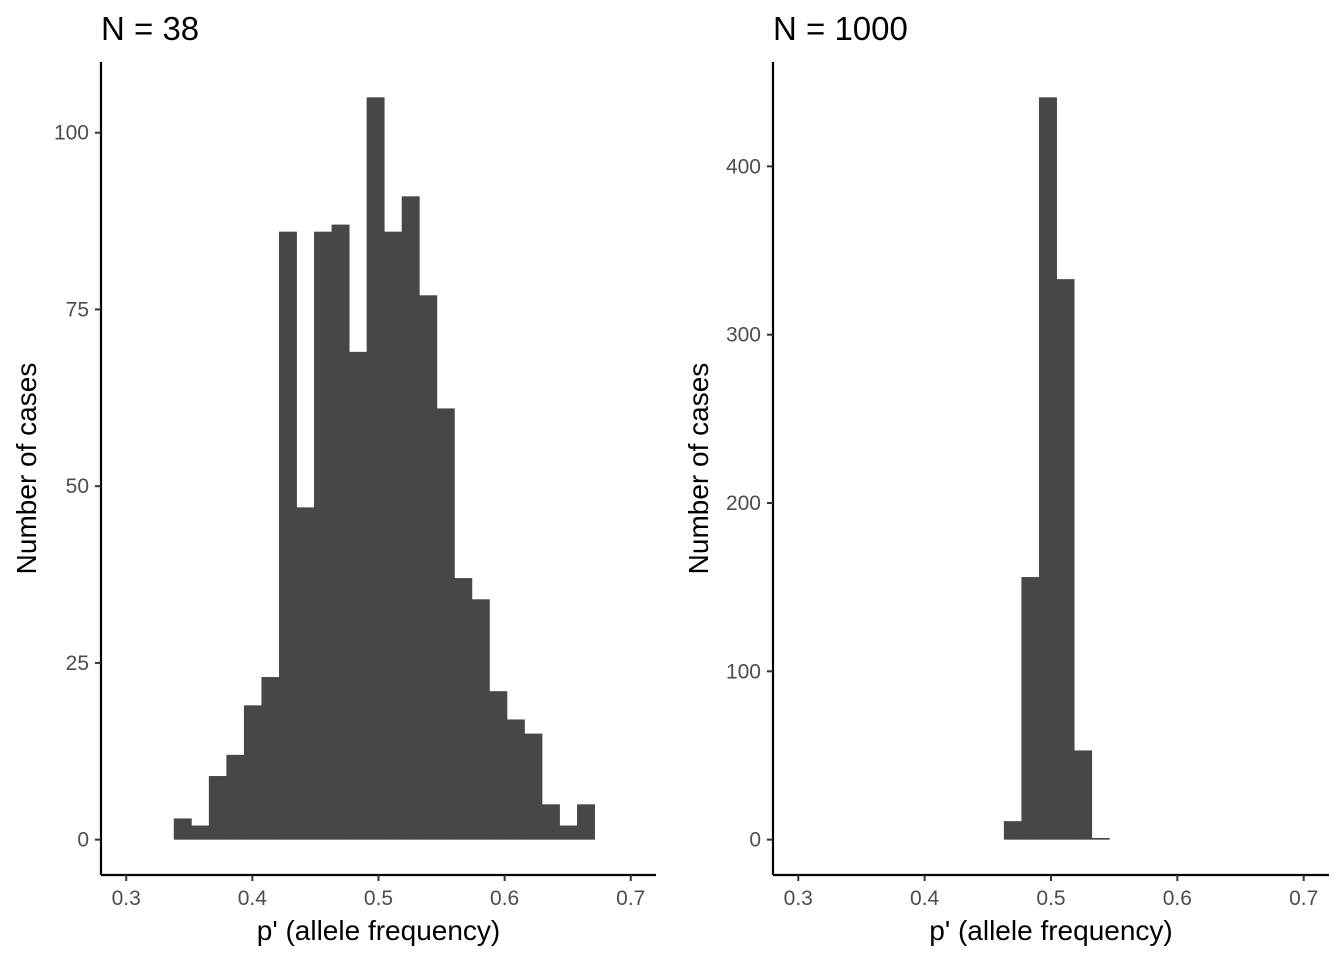  I want to click on panel-title: N = 38, so click(150, 28).